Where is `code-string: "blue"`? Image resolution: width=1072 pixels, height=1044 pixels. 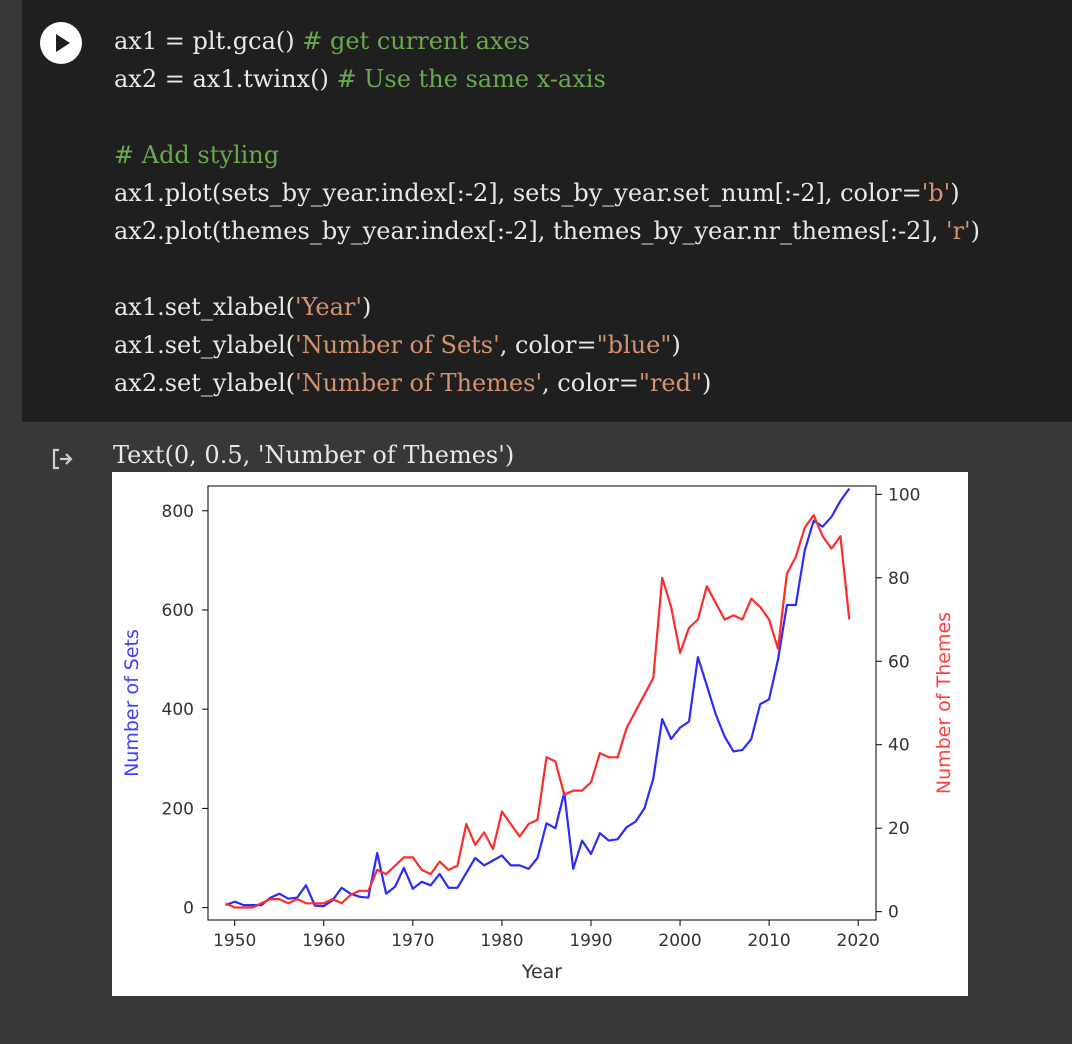
code-string: "blue" is located at coordinates (634, 345).